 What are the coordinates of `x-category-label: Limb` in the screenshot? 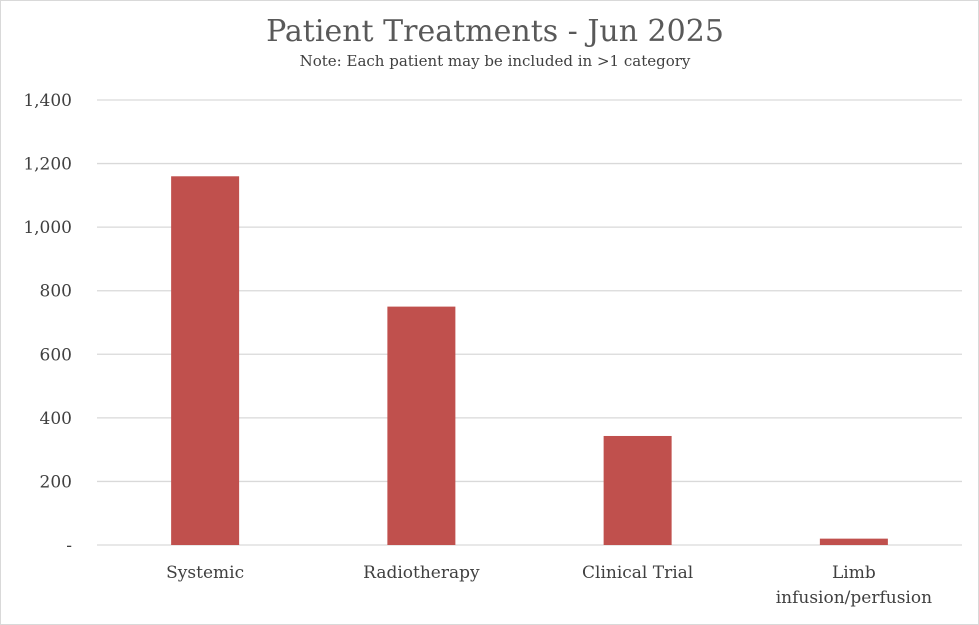 It's located at (854, 573).